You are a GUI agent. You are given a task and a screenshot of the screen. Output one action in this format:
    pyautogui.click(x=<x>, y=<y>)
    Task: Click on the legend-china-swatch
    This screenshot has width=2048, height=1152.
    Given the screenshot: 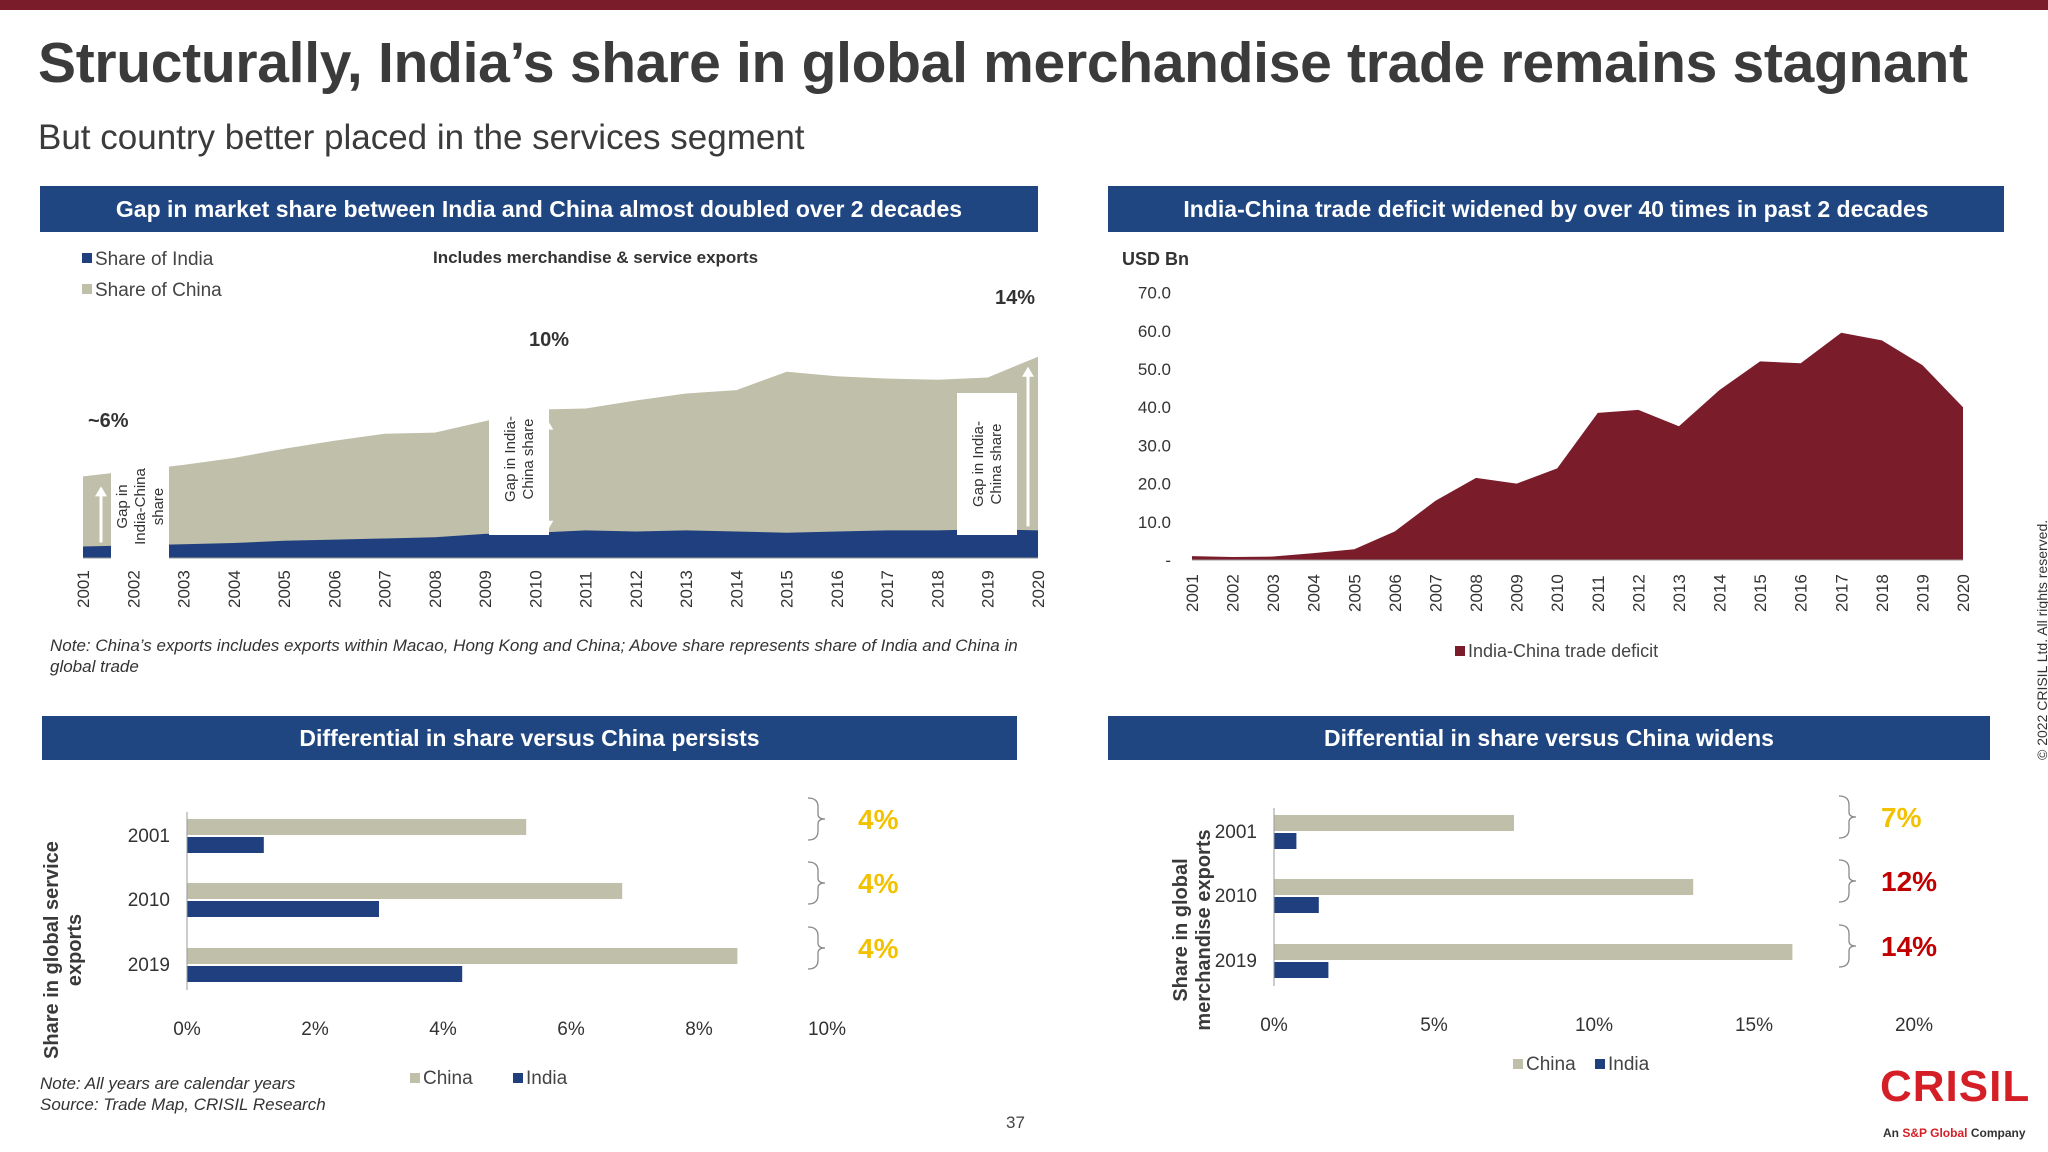 What is the action you would take?
    pyautogui.click(x=1518, y=1064)
    